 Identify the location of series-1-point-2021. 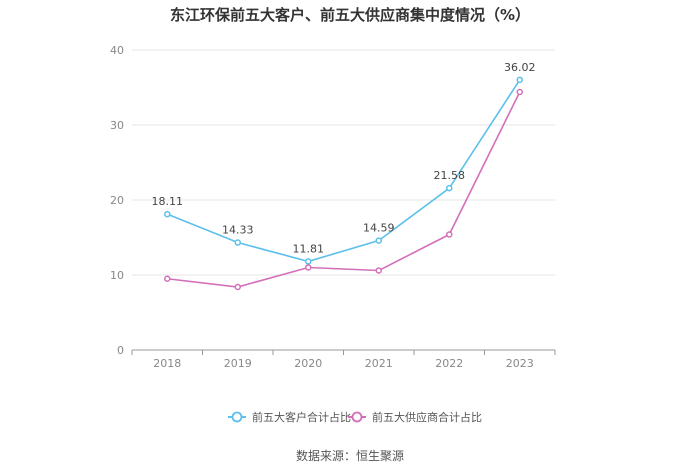
(378, 240).